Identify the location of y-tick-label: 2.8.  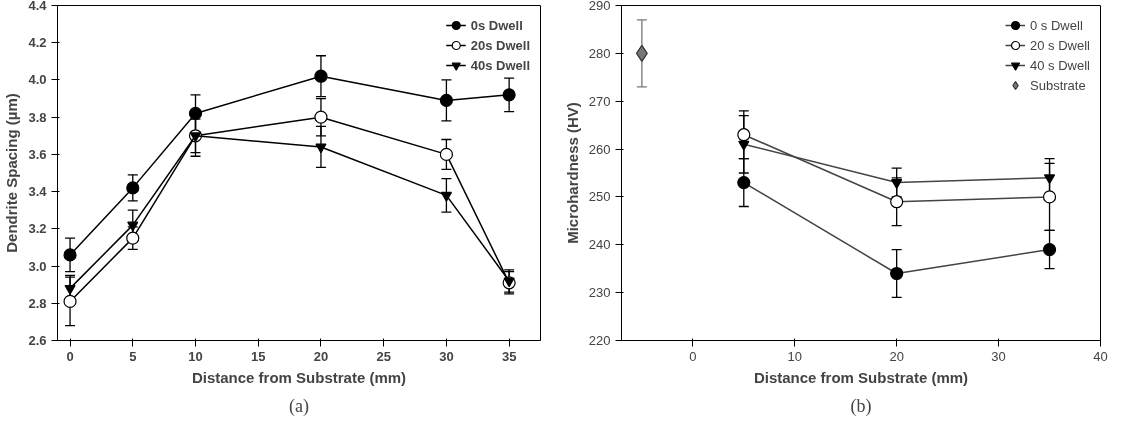
(37, 303).